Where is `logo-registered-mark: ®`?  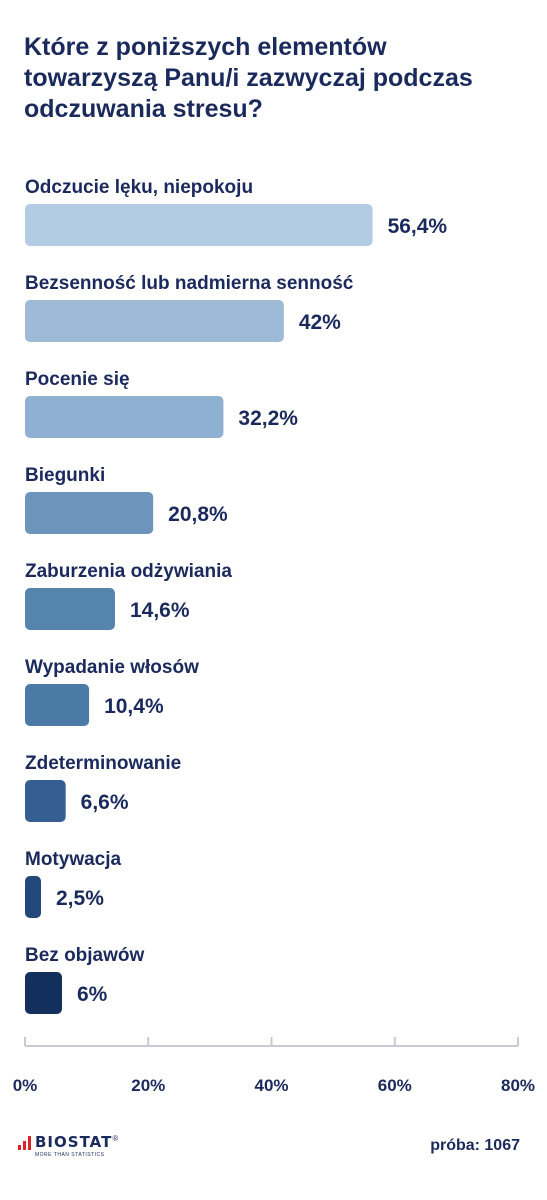
logo-registered-mark: ® is located at coordinates (115, 1138).